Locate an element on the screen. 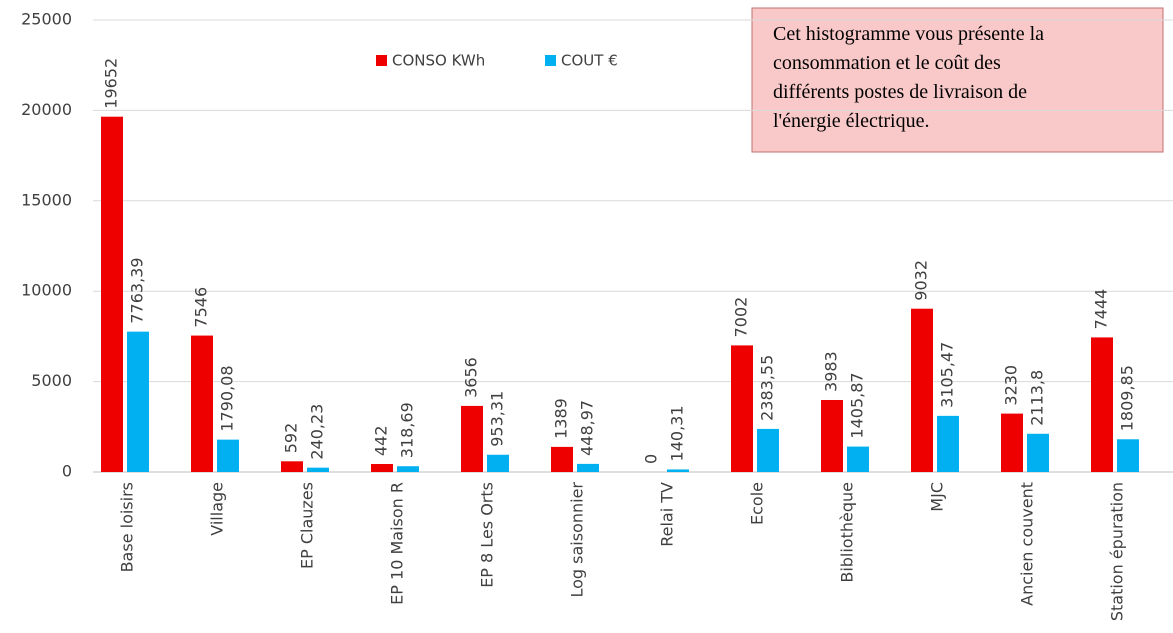 The image size is (1173, 633). data-label: 19652 is located at coordinates (111, 83).